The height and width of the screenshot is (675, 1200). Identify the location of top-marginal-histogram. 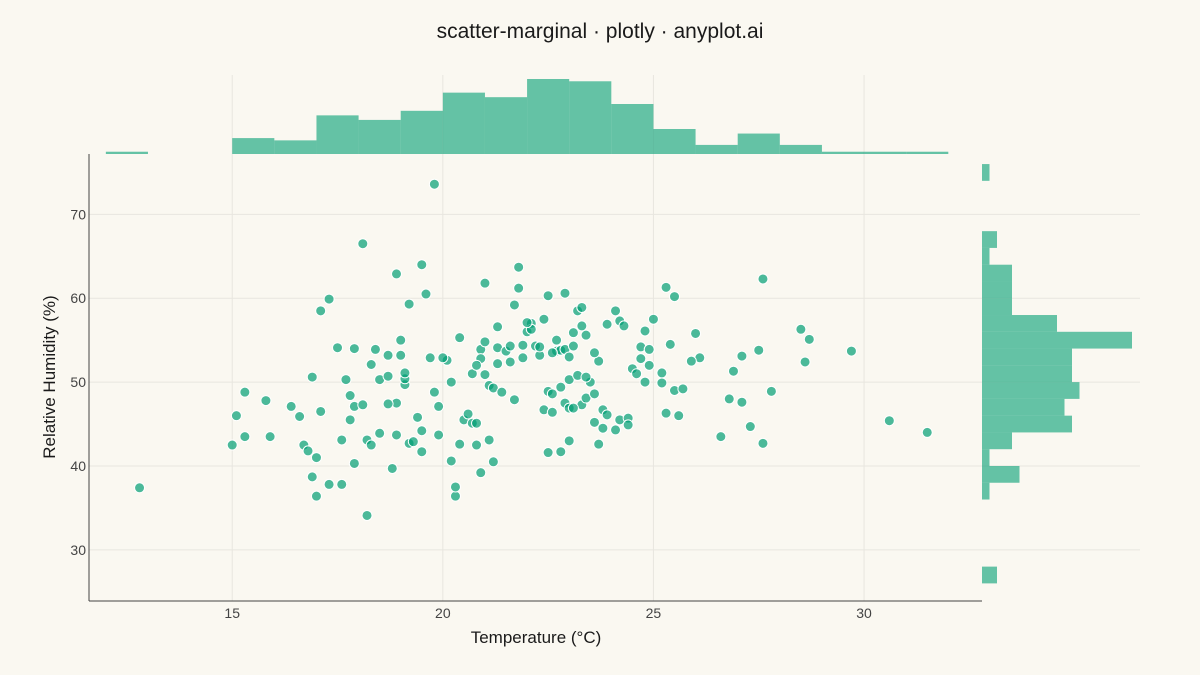
(527, 116).